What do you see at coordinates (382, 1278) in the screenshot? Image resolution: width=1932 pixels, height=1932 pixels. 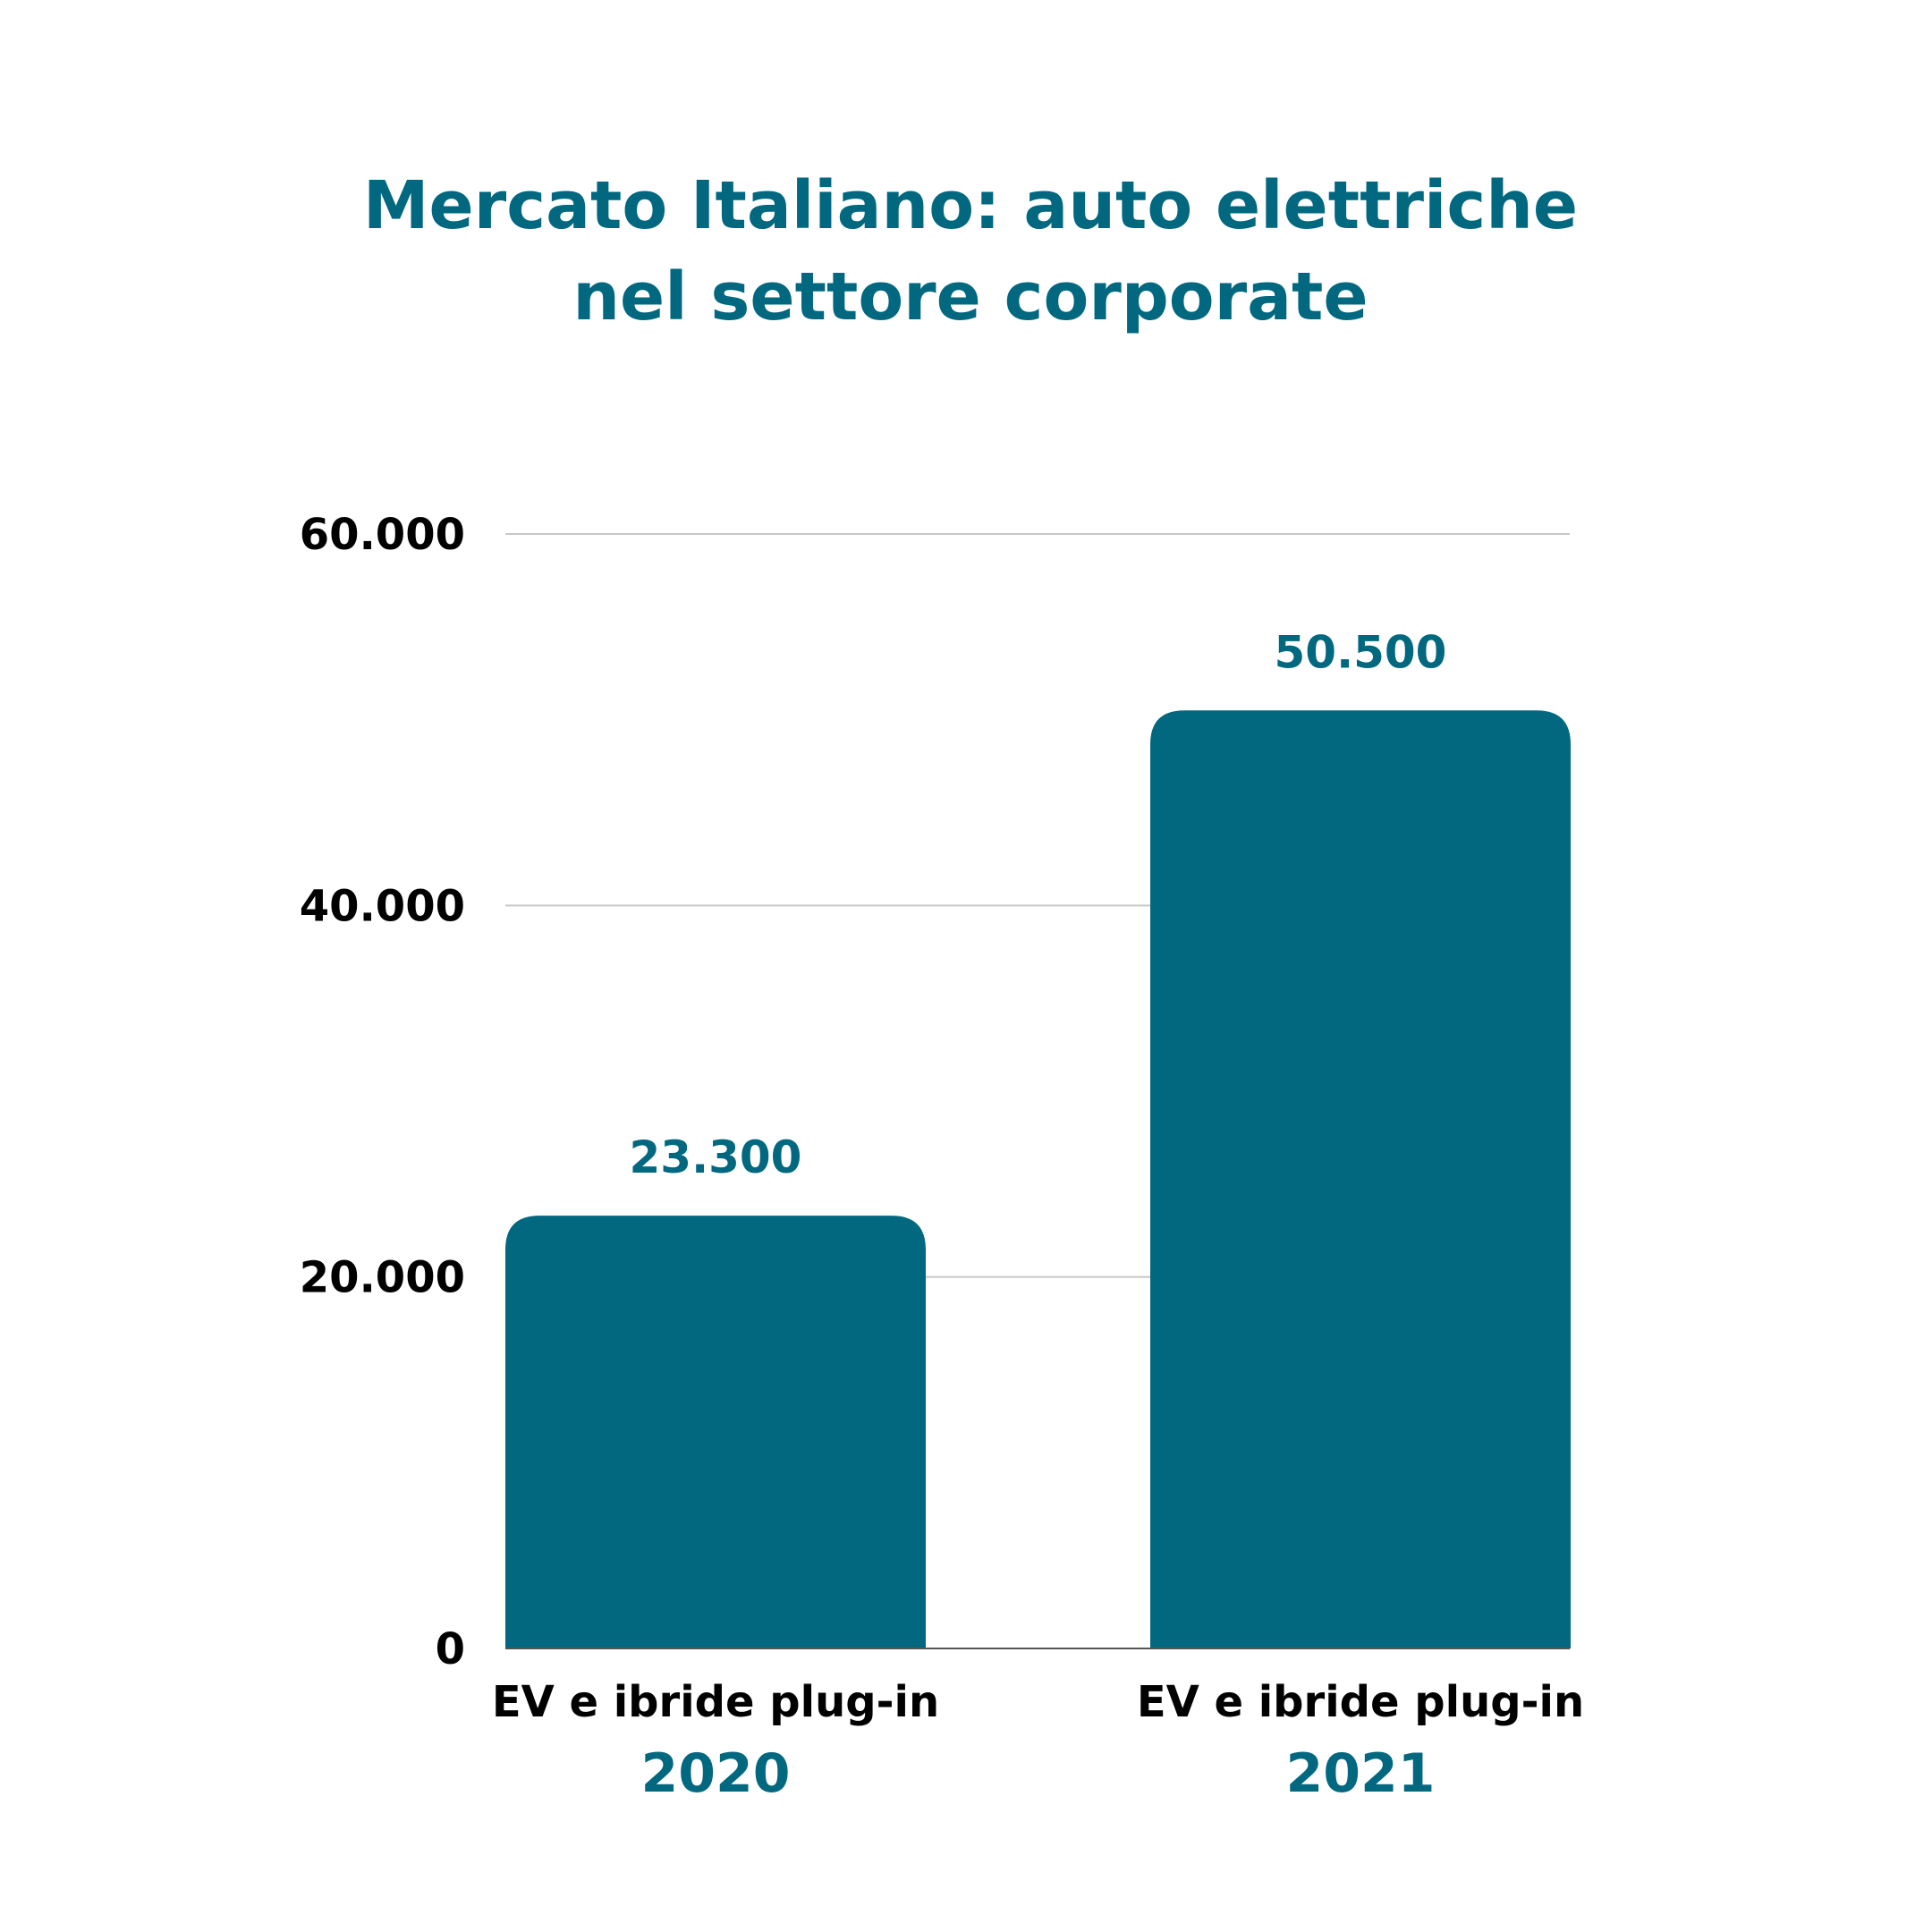 I see `y-tick-label: 20.000` at bounding box center [382, 1278].